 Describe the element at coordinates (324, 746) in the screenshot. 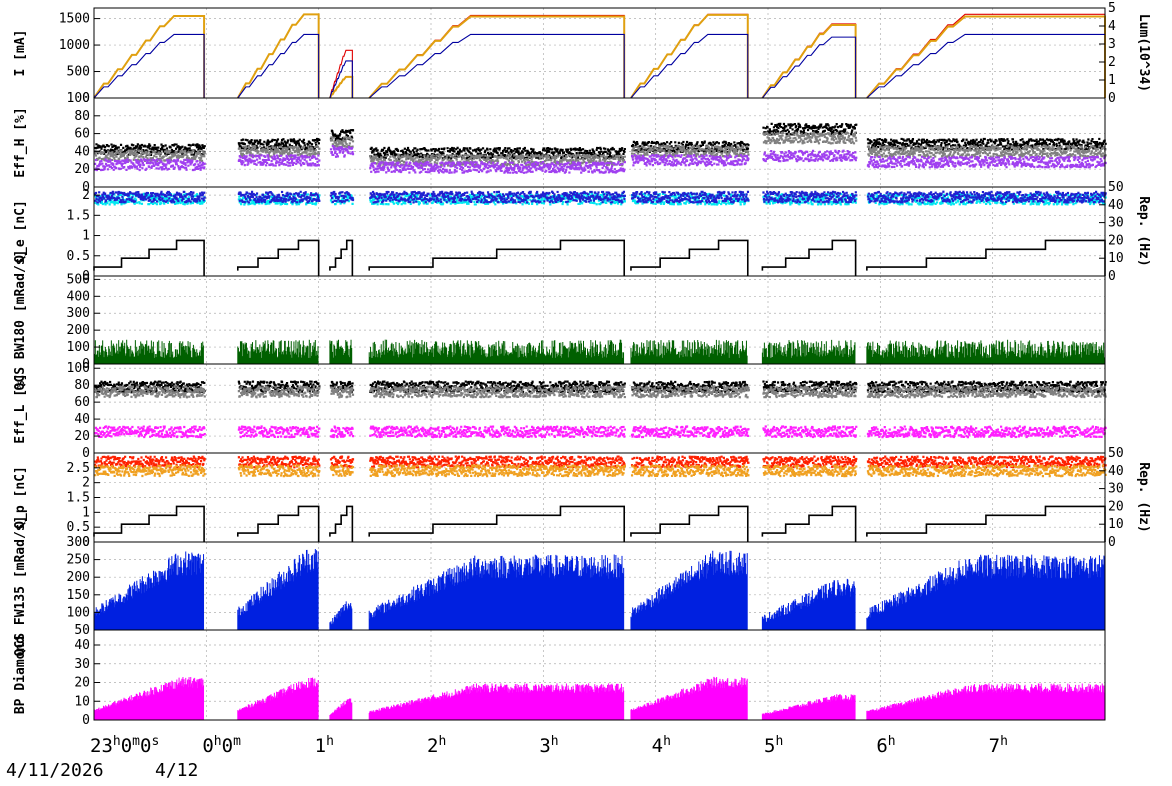

I see `time-tick-label: 1h` at that location.